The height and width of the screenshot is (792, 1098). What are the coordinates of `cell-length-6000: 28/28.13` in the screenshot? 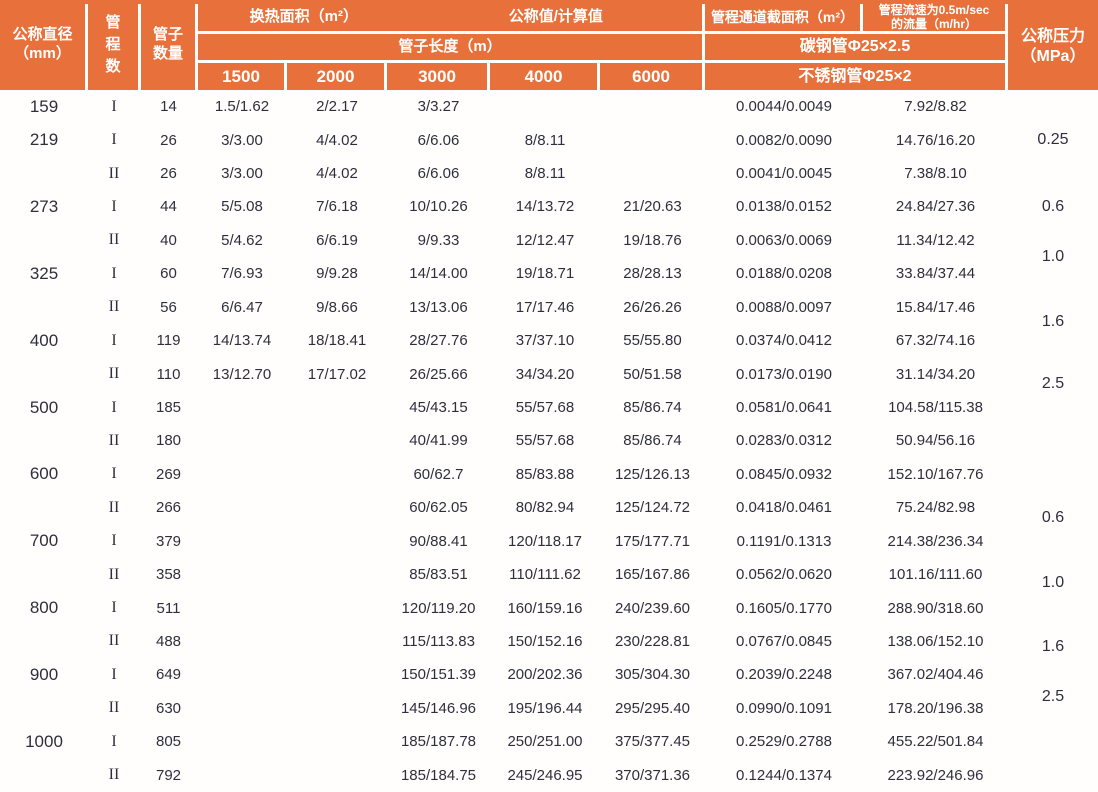 It's located at (652, 274).